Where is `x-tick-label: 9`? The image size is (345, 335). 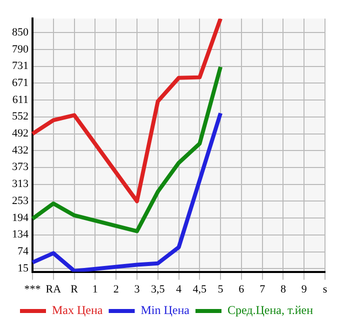
x-tick-label: 9 is located at coordinates (304, 289).